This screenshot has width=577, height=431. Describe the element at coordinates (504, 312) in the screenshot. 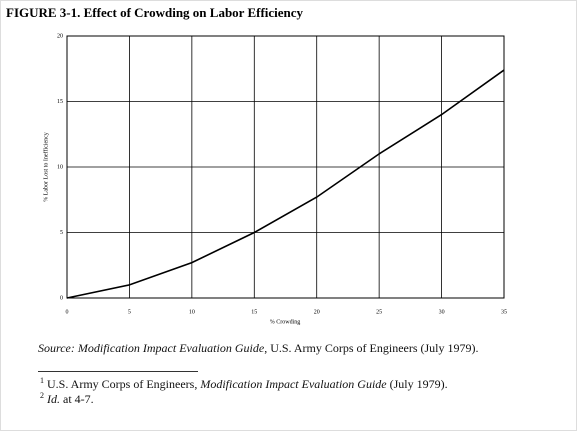

I see `x-tick-label: 35` at that location.